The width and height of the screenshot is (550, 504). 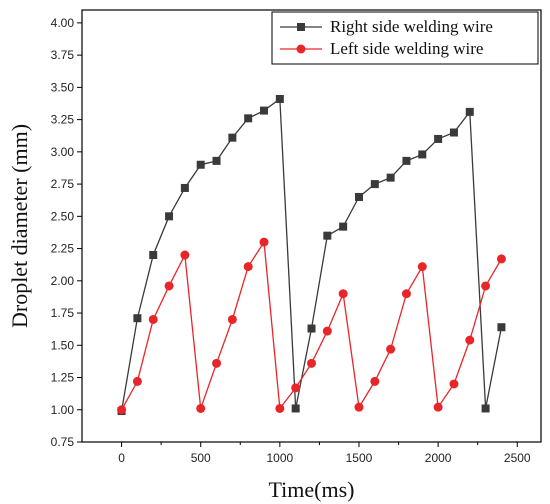 What do you see at coordinates (63, 249) in the screenshot?
I see `y-tick-label: 2.25` at bounding box center [63, 249].